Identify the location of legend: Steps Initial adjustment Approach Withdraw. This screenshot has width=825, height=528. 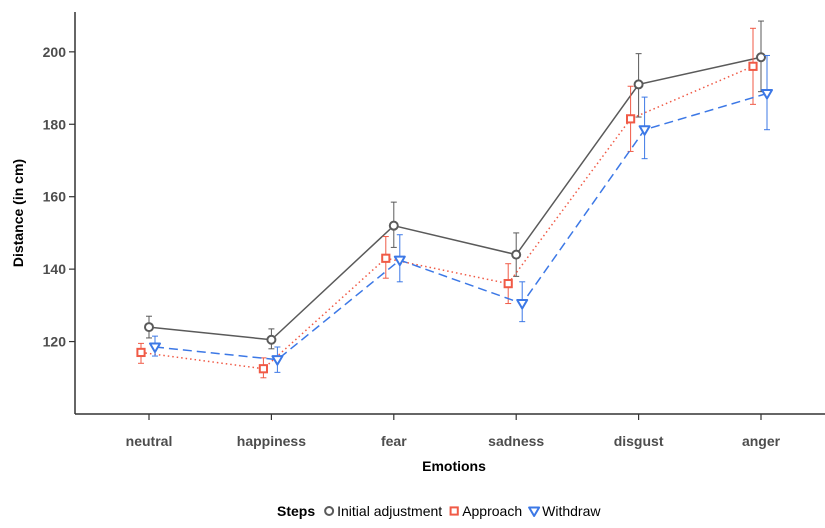
(439, 511).